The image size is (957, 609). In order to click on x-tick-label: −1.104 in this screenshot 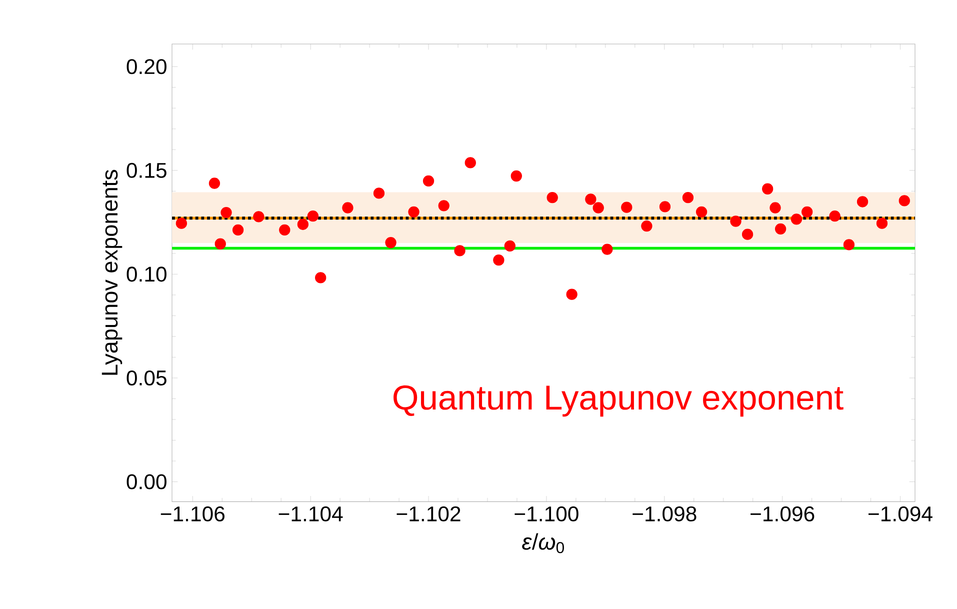, I will do `click(310, 514)`.